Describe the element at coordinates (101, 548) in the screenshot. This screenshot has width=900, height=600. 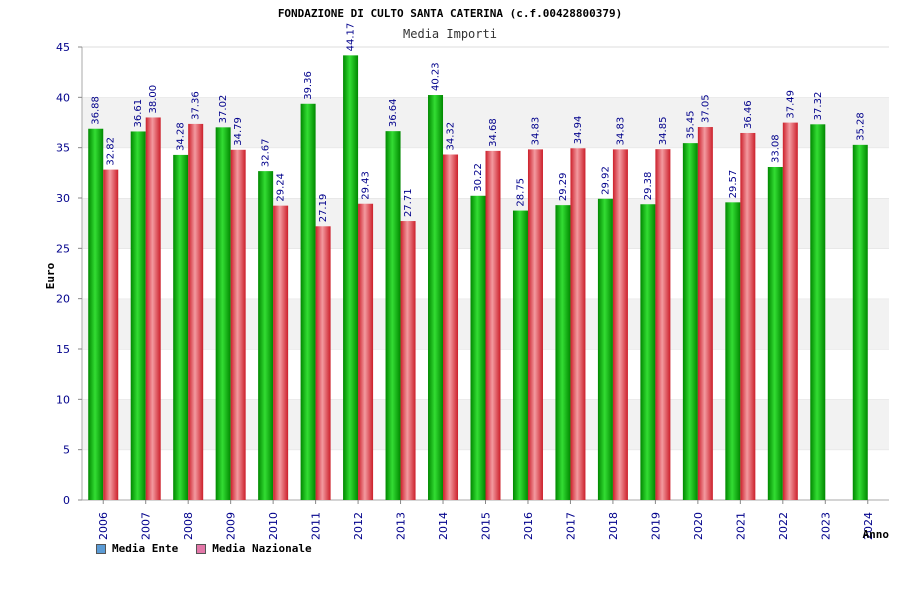
I see `legend-swatch-media-ente` at that location.